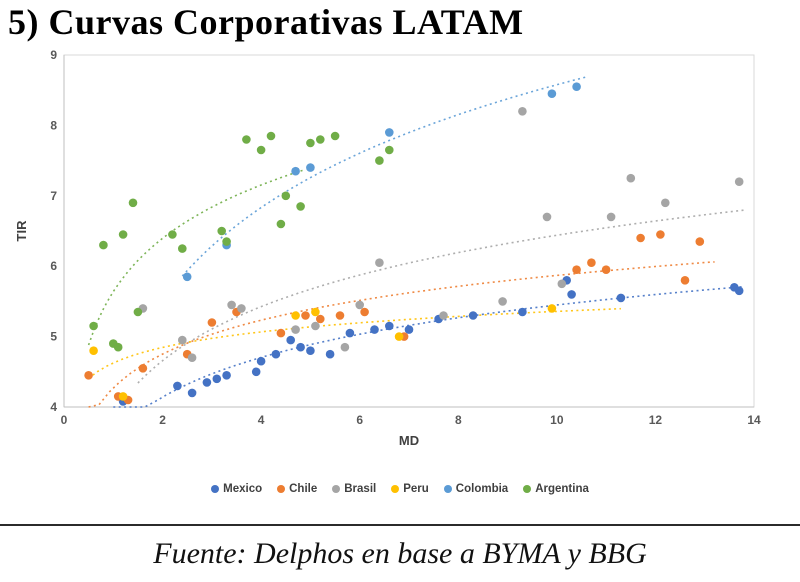 The image size is (800, 582). What do you see at coordinates (527, 489) in the screenshot?
I see `legend-dot-argentina` at bounding box center [527, 489].